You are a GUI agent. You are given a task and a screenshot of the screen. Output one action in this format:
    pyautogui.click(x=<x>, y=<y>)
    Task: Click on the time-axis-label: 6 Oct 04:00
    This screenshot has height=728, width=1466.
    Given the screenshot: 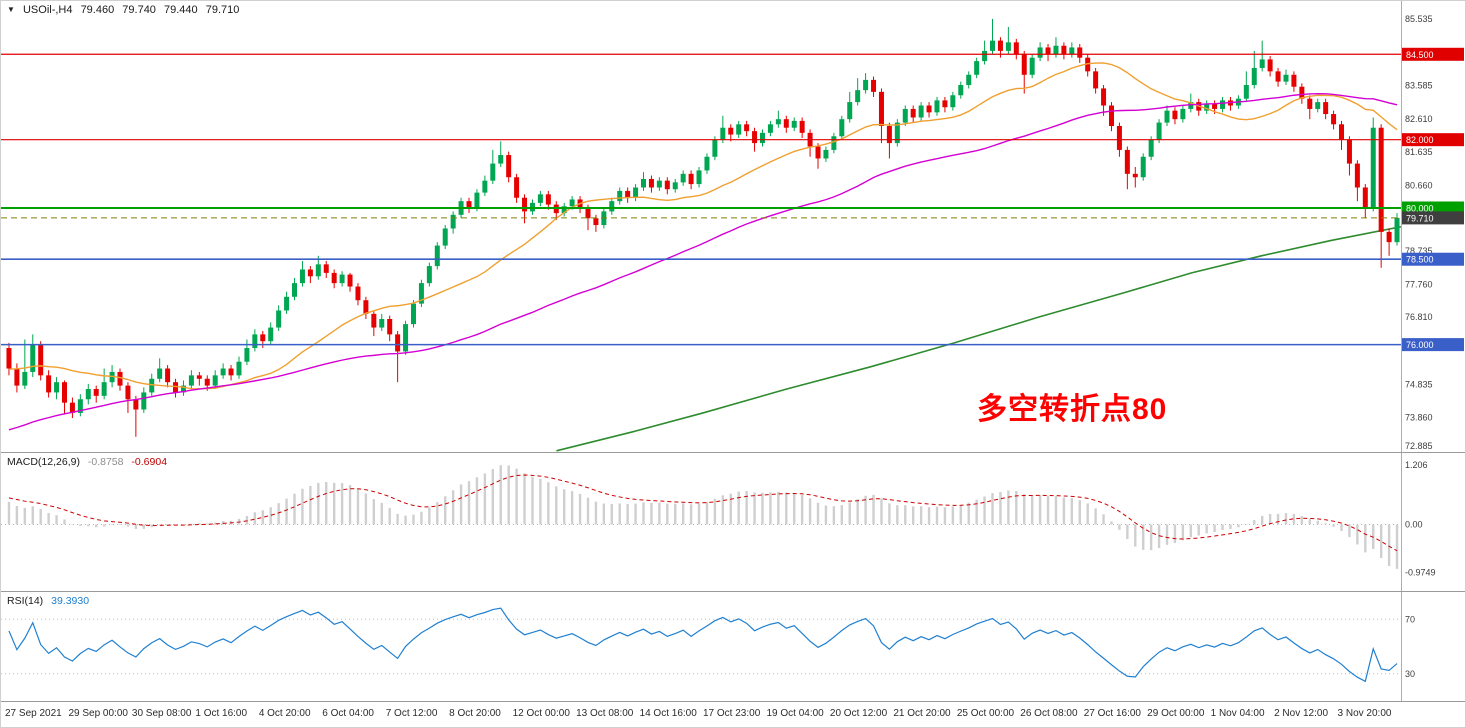 What is the action you would take?
    pyautogui.click(x=348, y=713)
    